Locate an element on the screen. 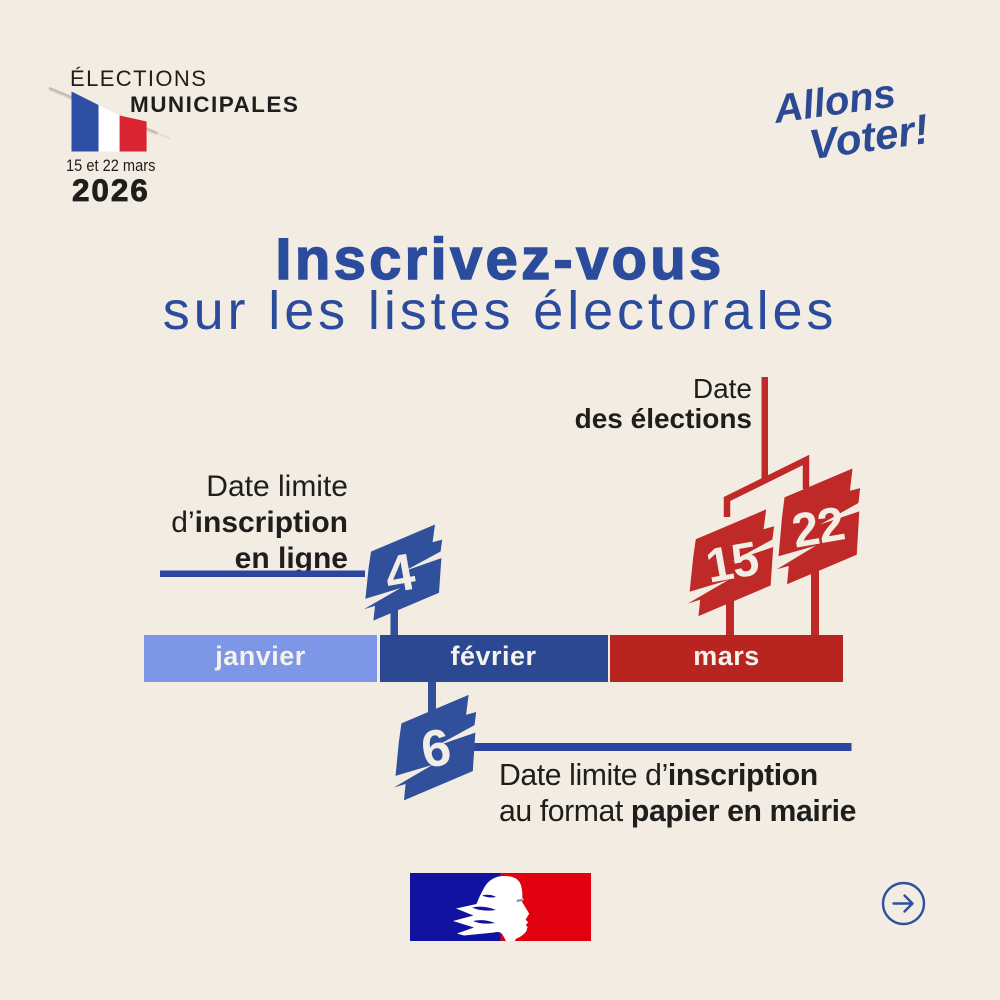 The width and height of the screenshot is (1000, 1000). paper-deadline-line1-bold: inscription is located at coordinates (742, 775).